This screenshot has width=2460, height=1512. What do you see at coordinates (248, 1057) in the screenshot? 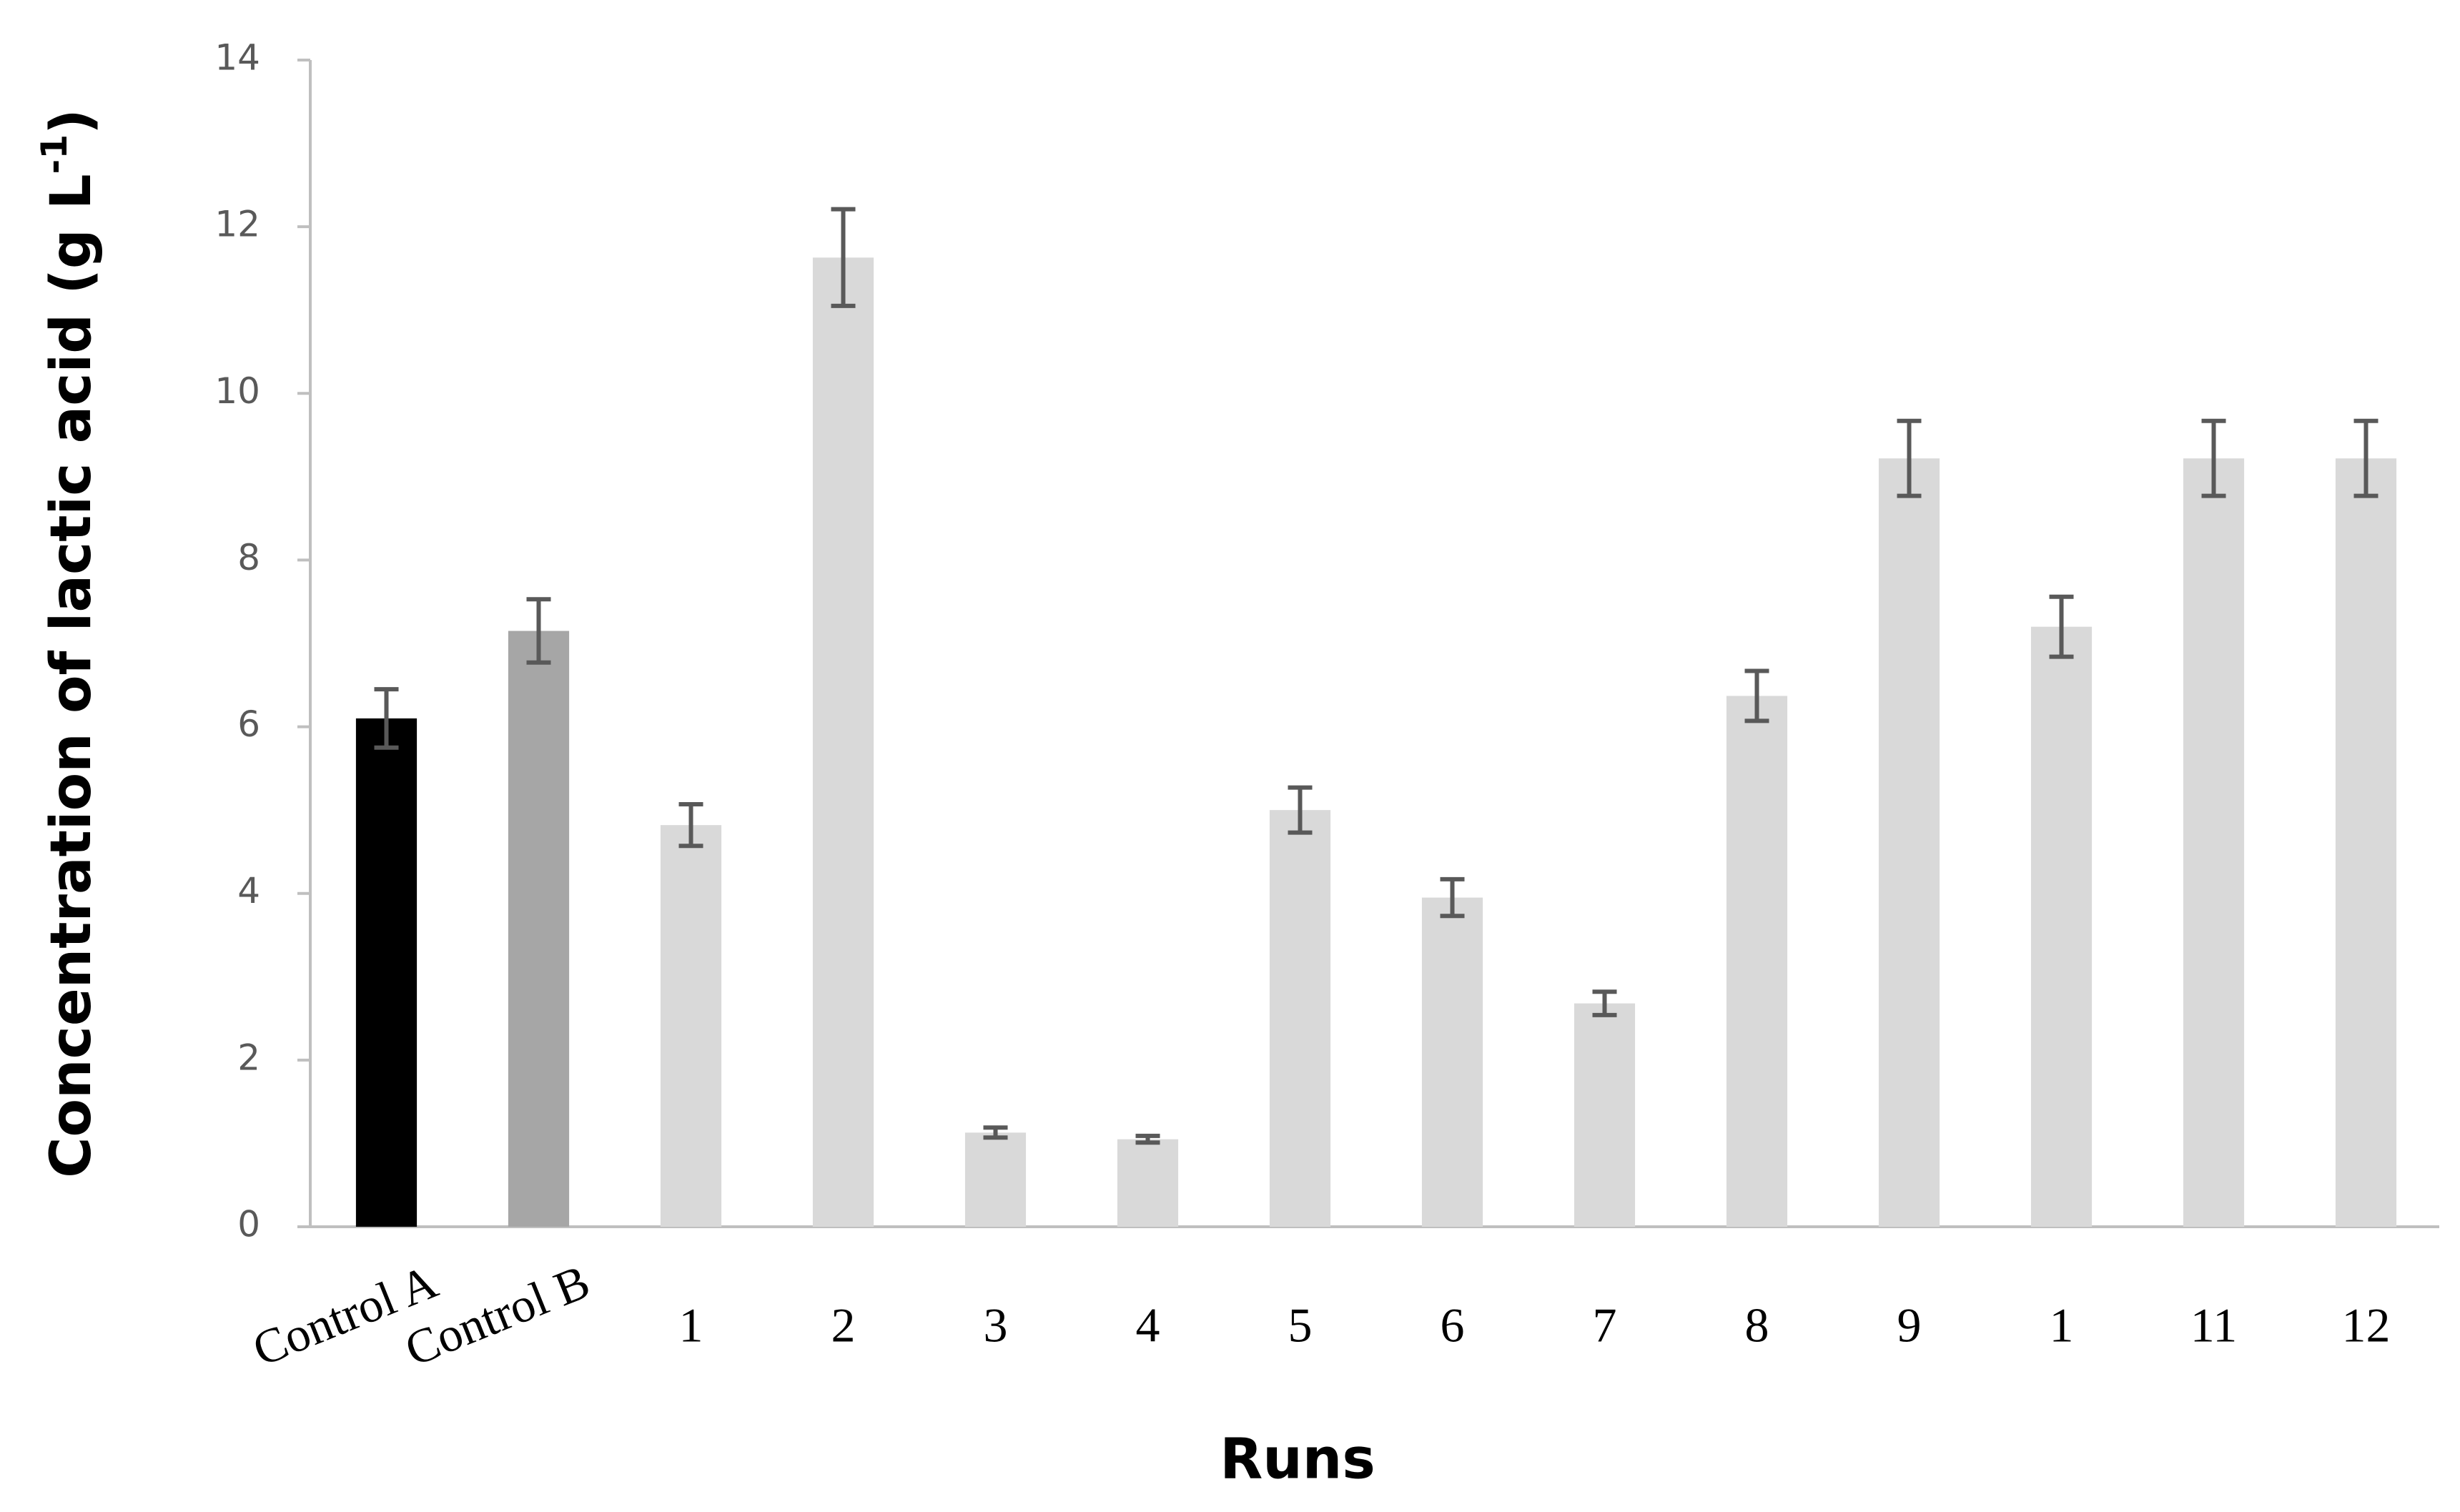
I see `y-tick-label: 2` at bounding box center [248, 1057].